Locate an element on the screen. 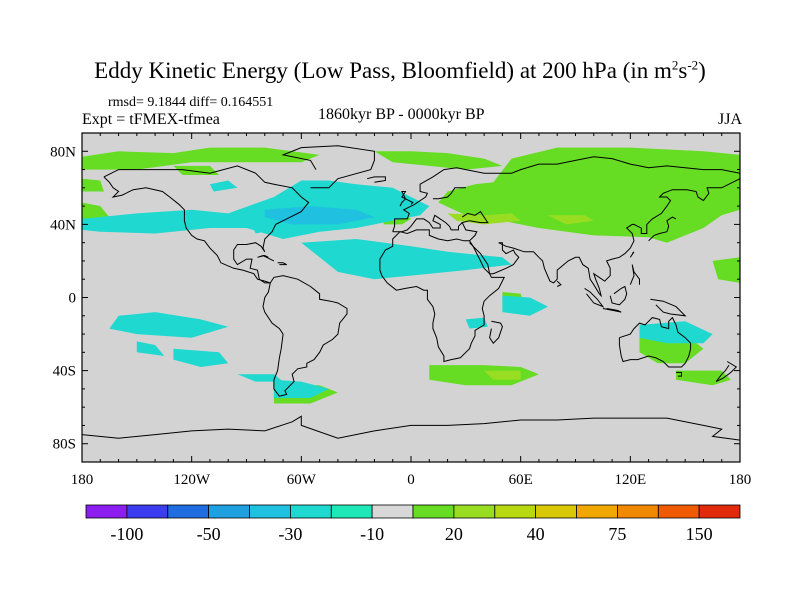 This screenshot has height=600, width=800. colorbar: -100 -50 -30 -10 20 40 75 150 is located at coordinates (413, 524).